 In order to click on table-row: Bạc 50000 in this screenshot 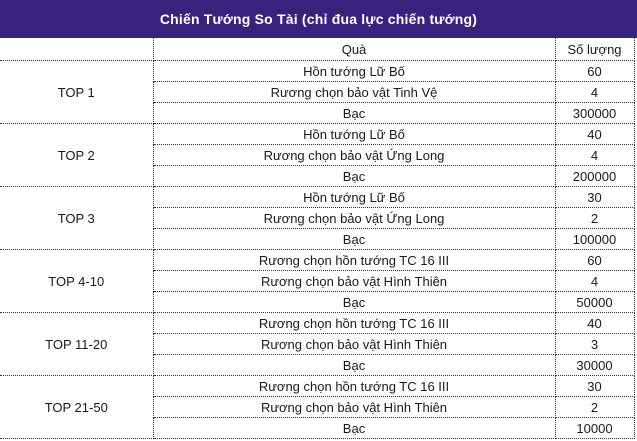, I will do `click(317, 302)`.